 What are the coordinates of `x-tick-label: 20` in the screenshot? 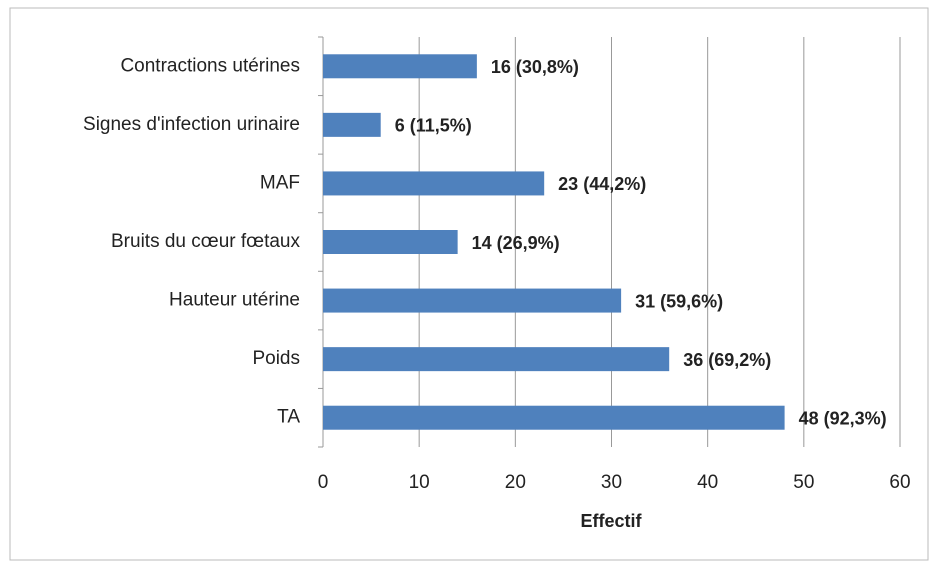 It's located at (515, 482).